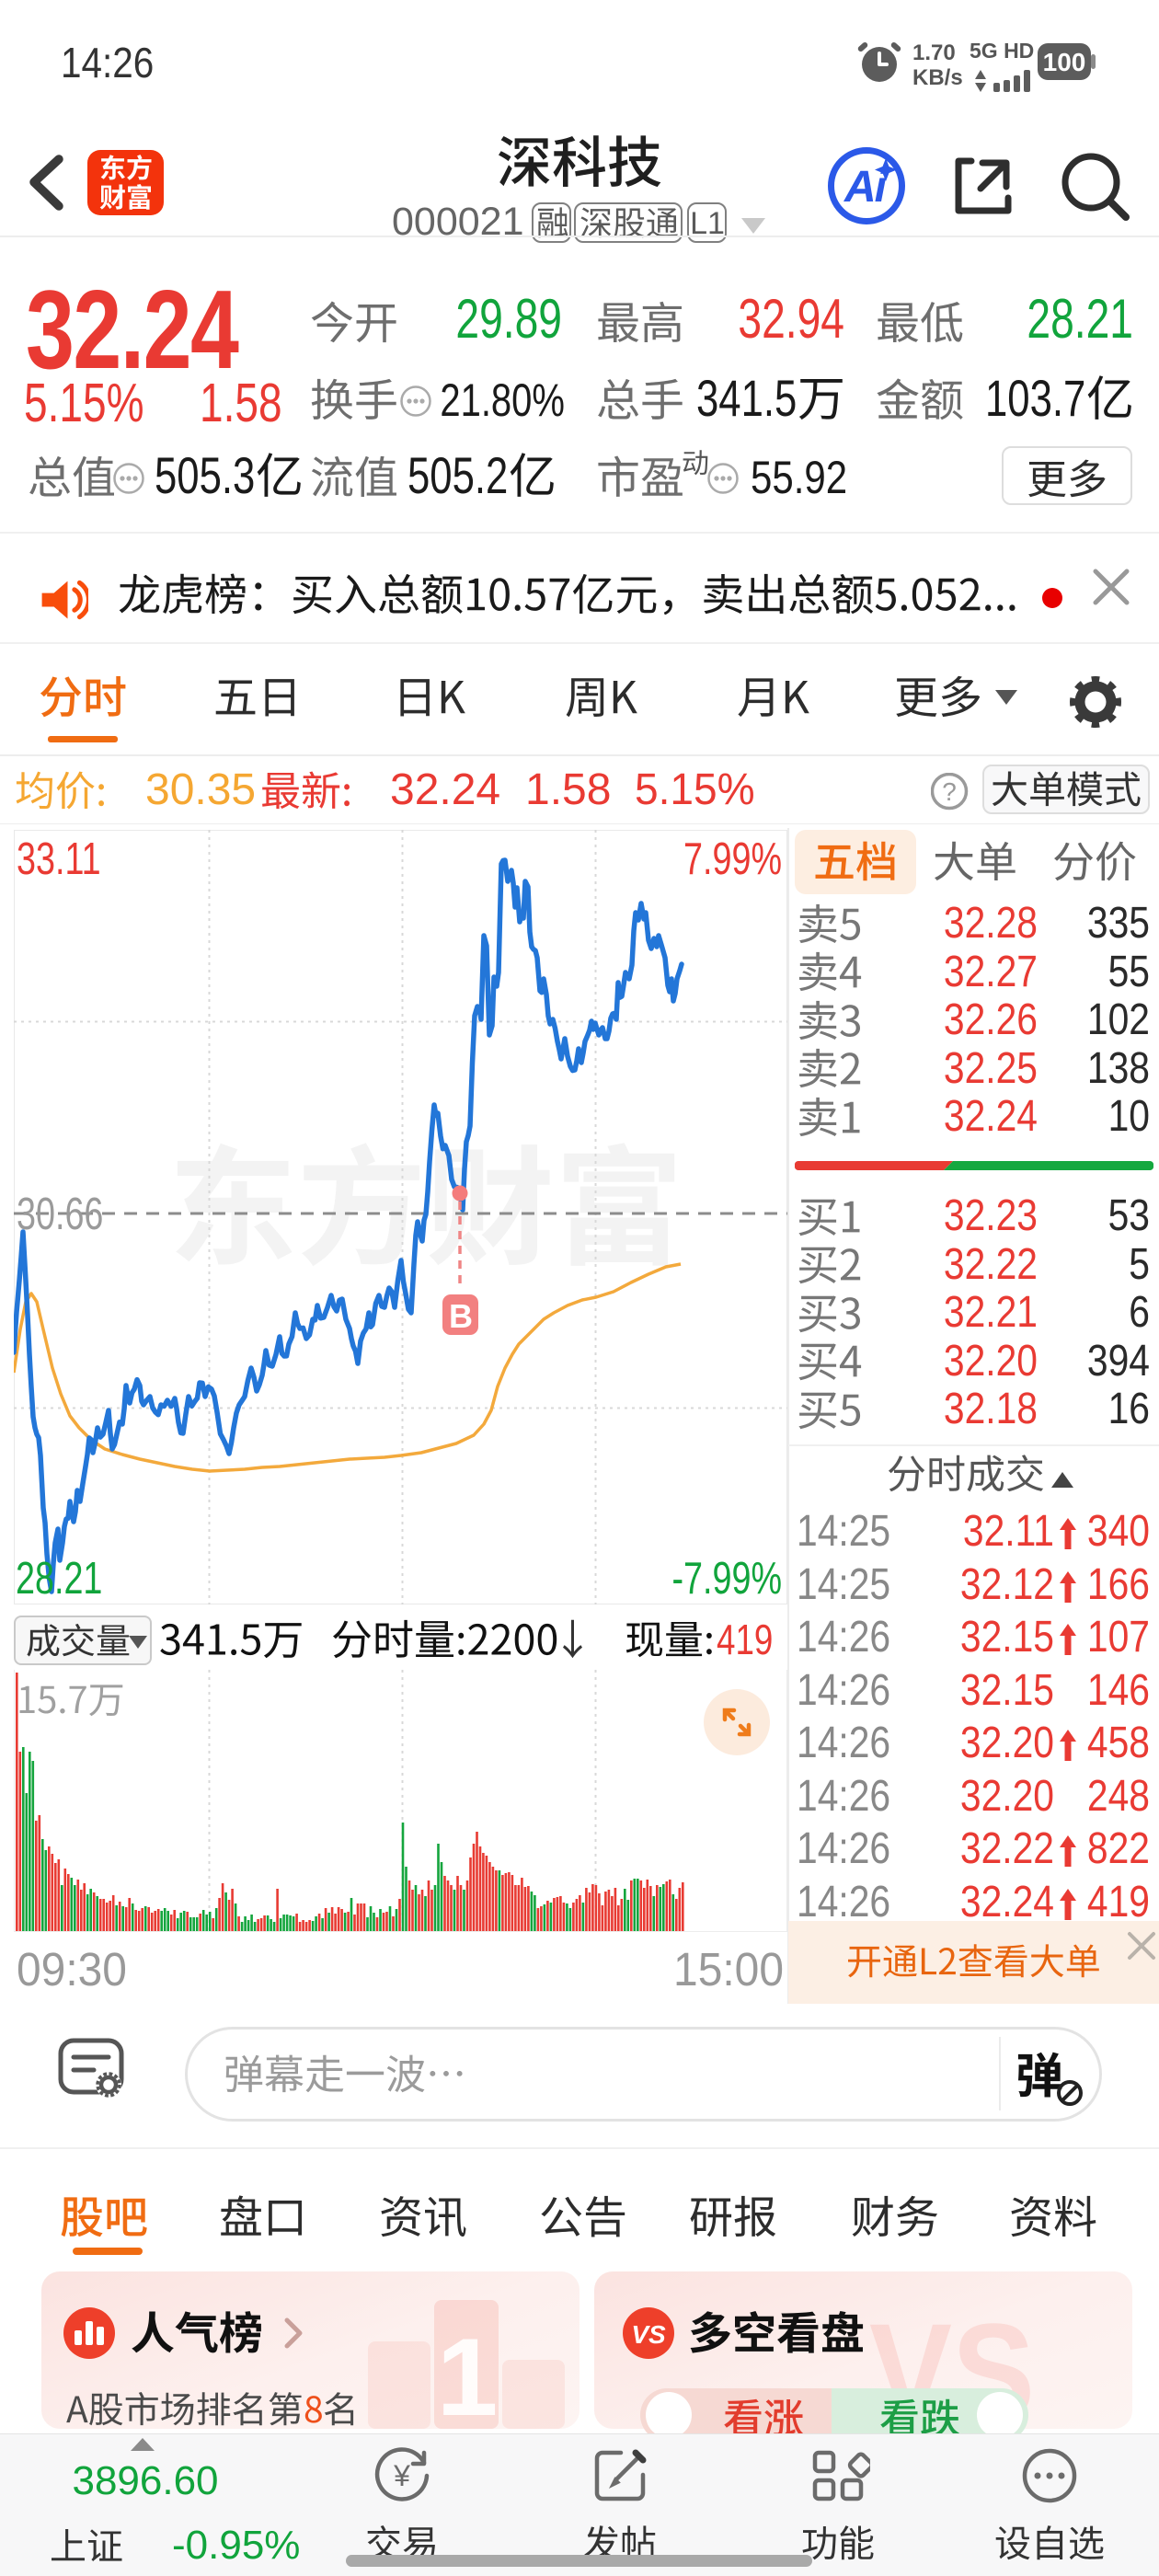  What do you see at coordinates (648, 2334) in the screenshot?
I see `svg-text: VS` at bounding box center [648, 2334].